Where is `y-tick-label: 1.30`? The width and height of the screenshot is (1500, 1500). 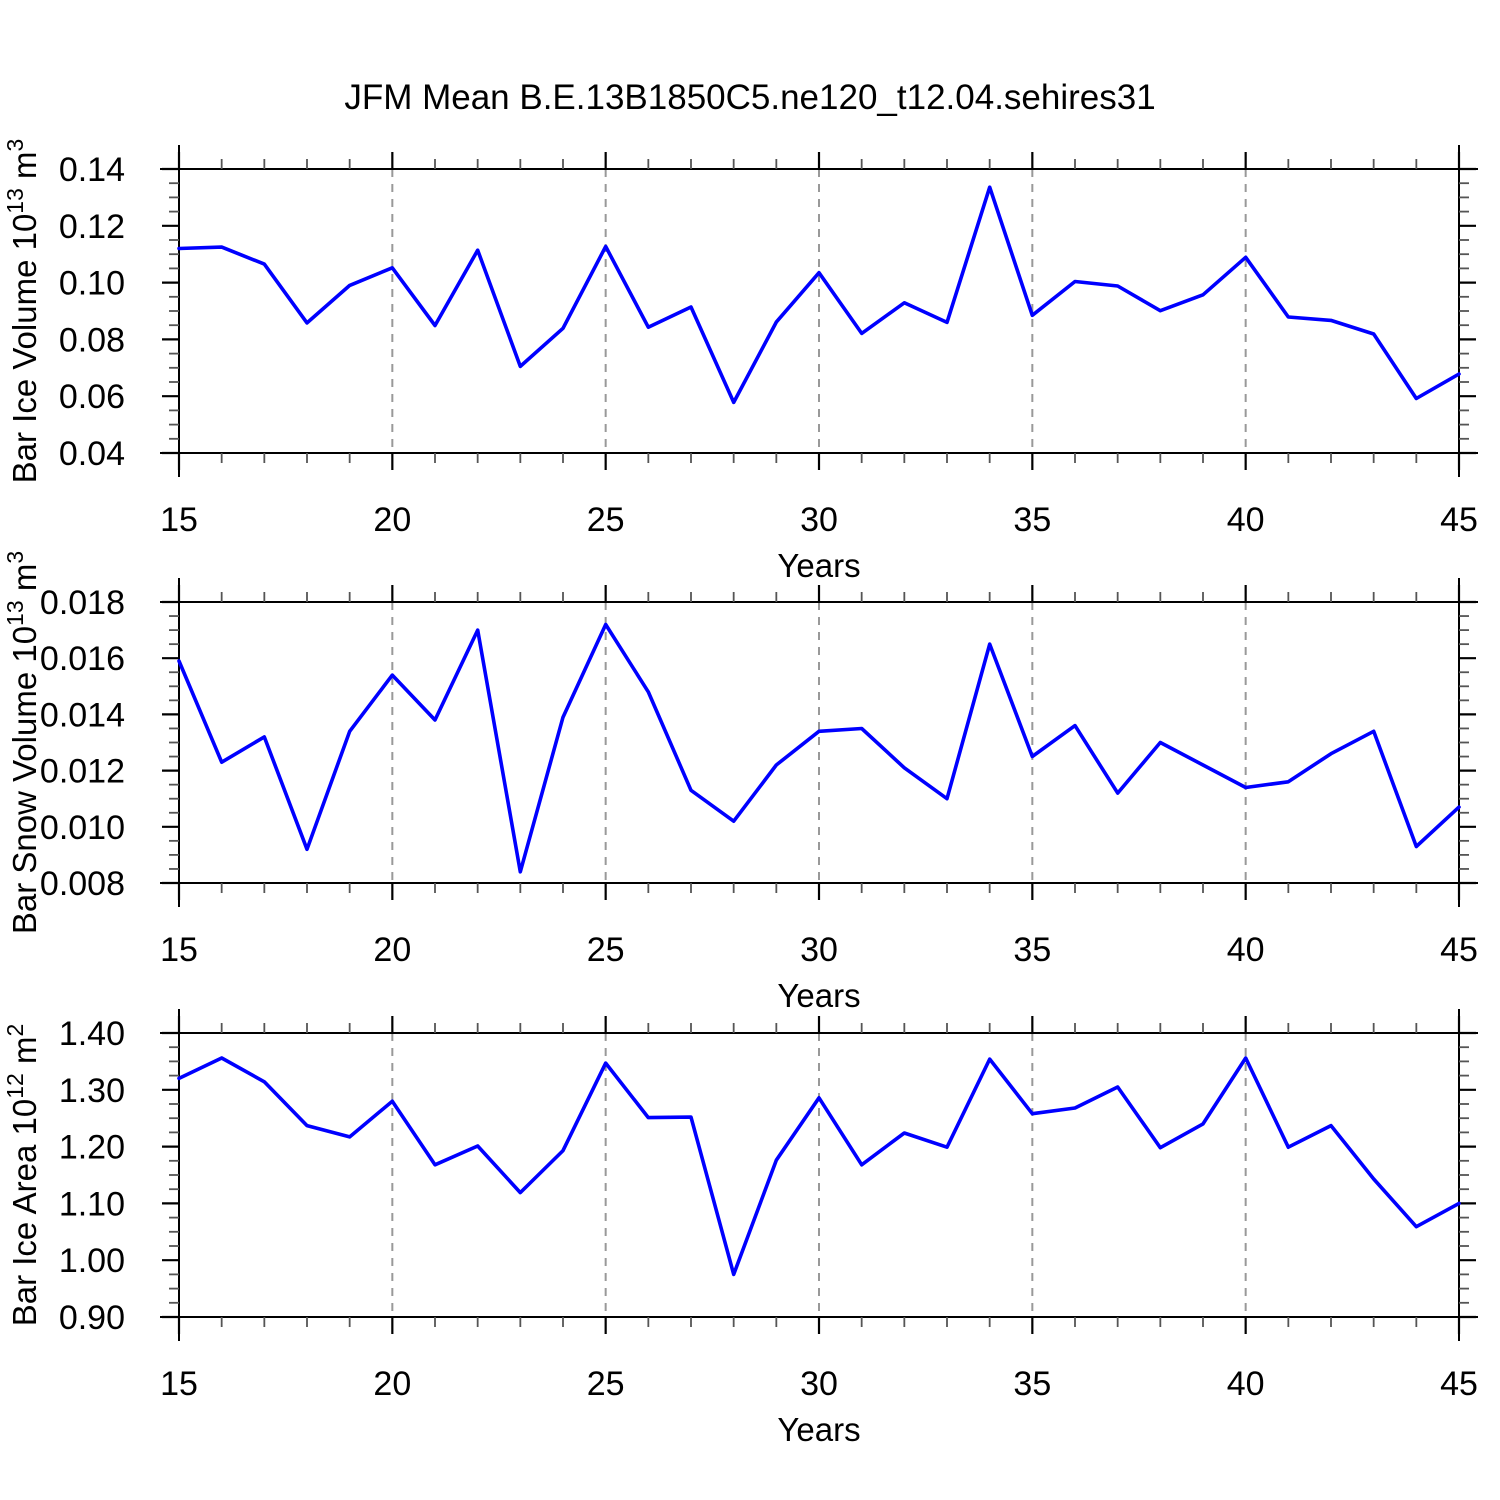 y-tick-label: 1.30 is located at coordinates (92, 1091).